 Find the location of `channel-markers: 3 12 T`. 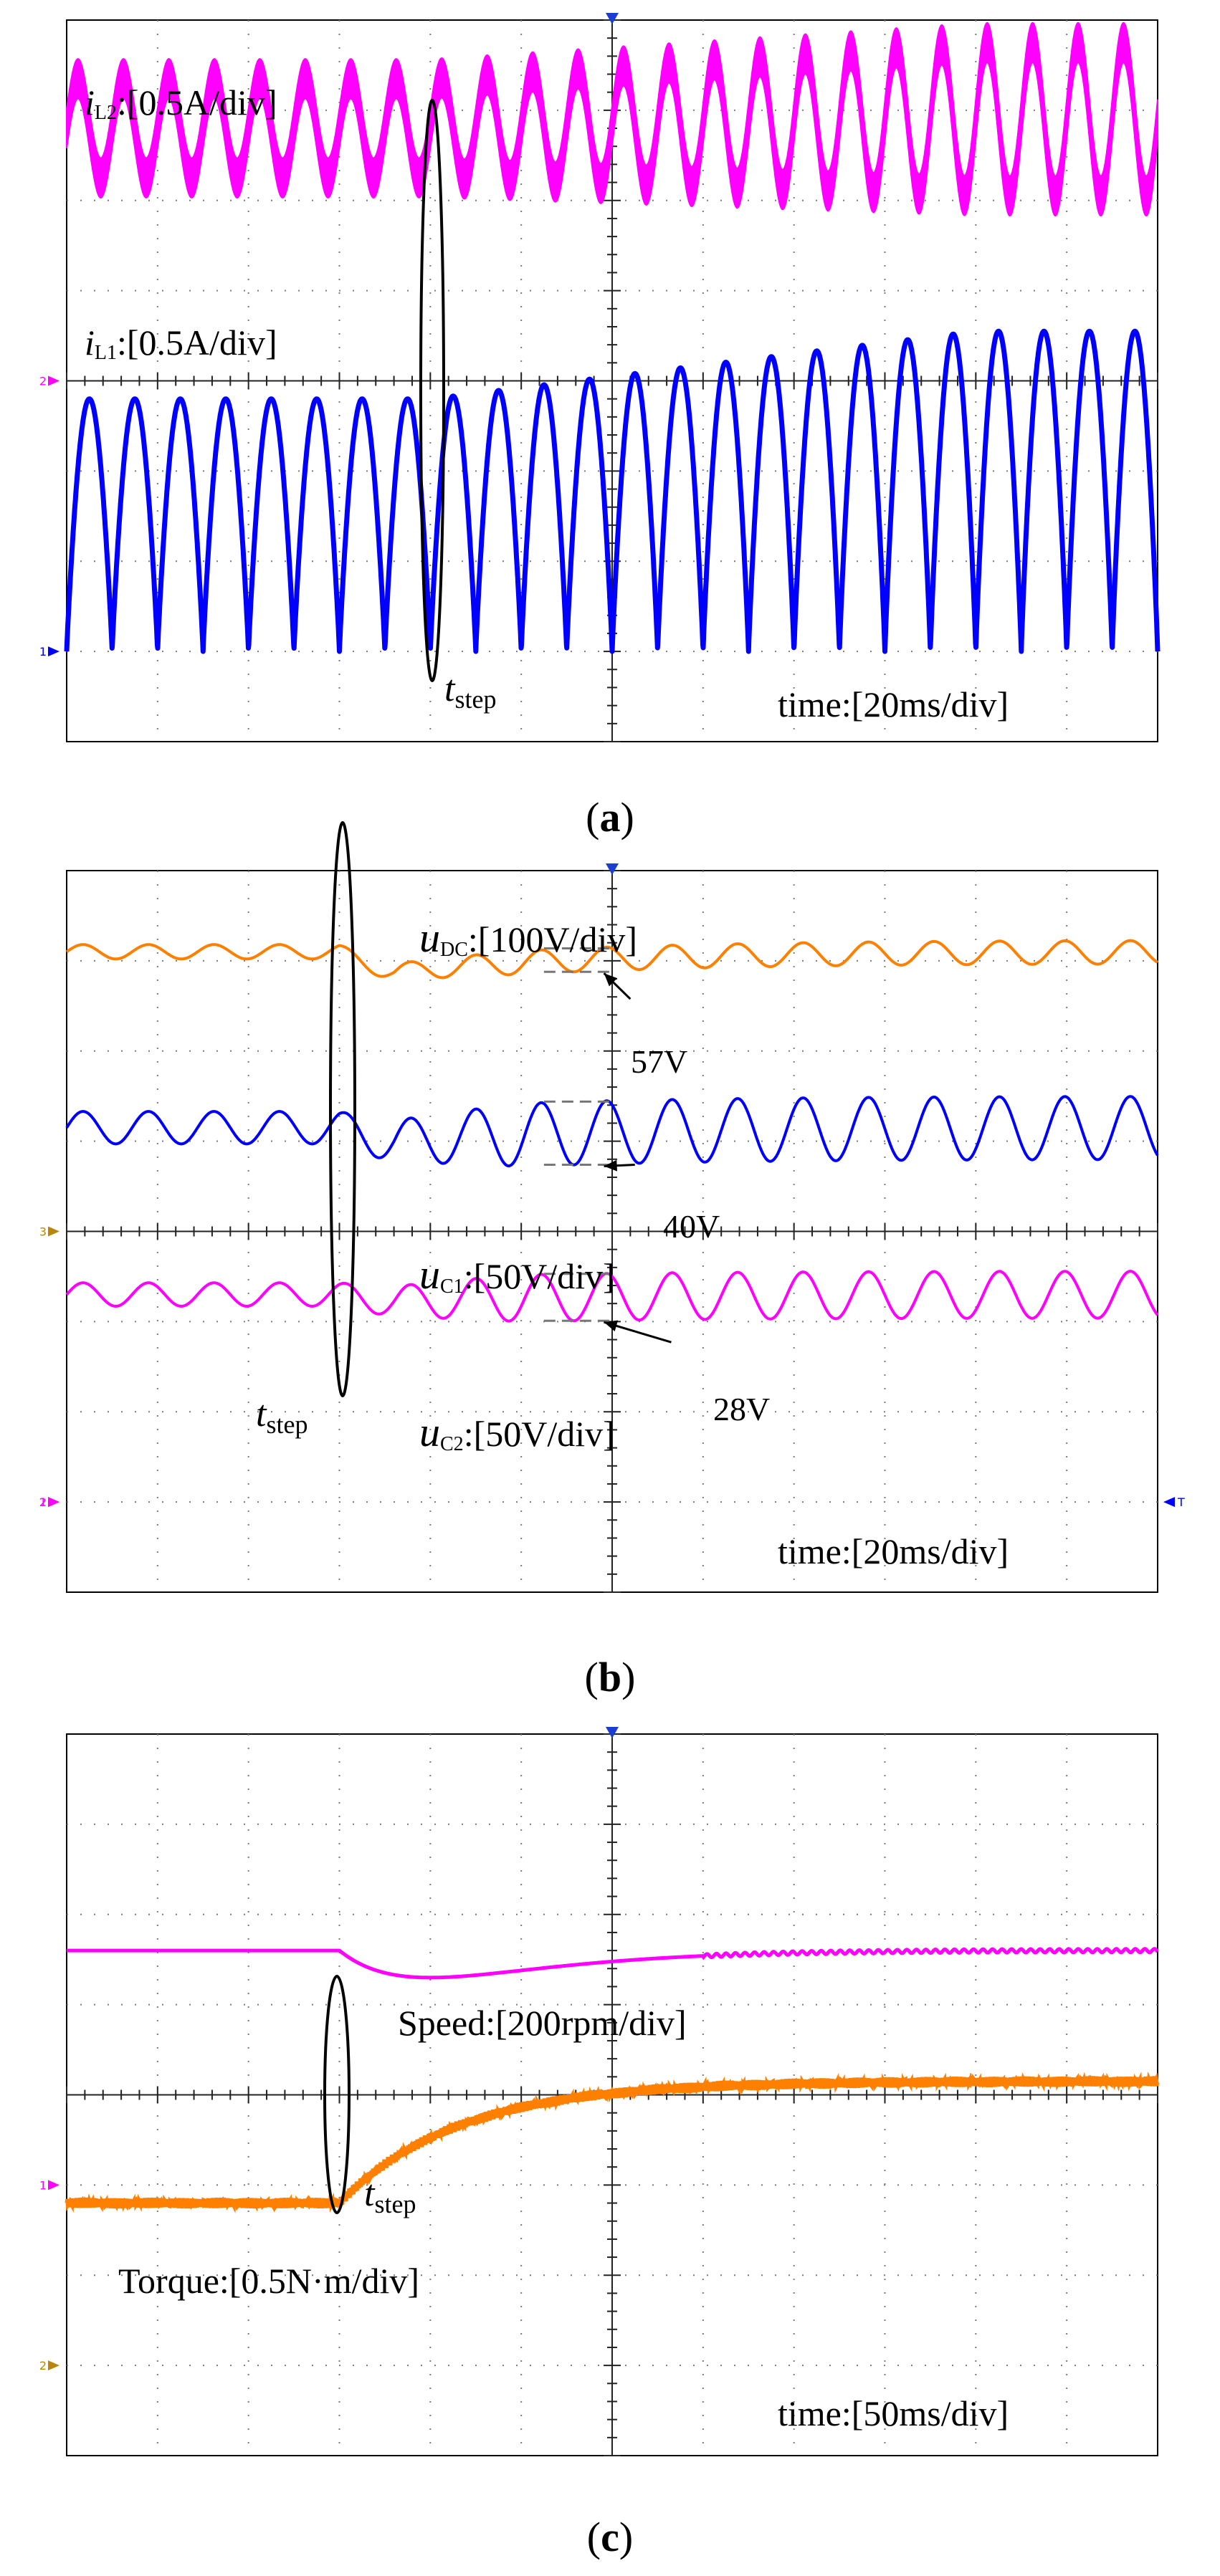

channel-markers: 3 12 T is located at coordinates (612, 1367).